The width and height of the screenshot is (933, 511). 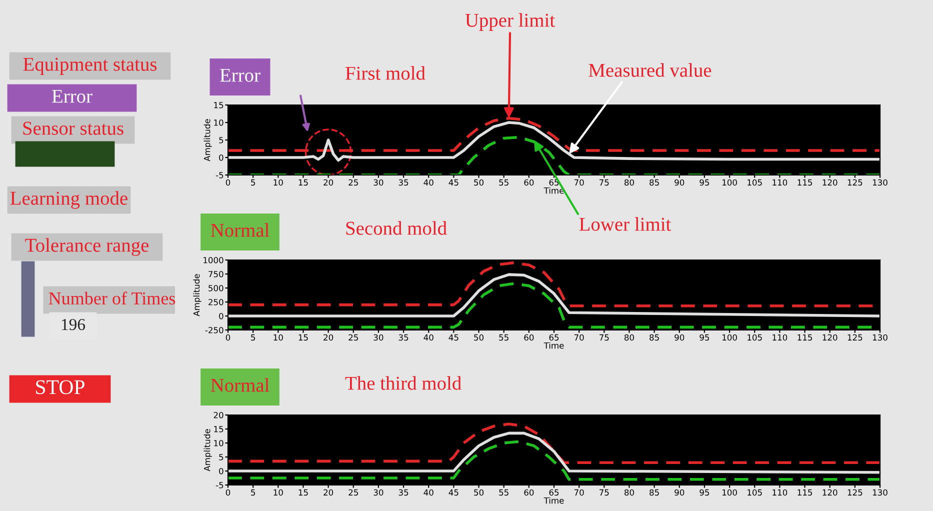 I want to click on text: Error, so click(x=72, y=96).